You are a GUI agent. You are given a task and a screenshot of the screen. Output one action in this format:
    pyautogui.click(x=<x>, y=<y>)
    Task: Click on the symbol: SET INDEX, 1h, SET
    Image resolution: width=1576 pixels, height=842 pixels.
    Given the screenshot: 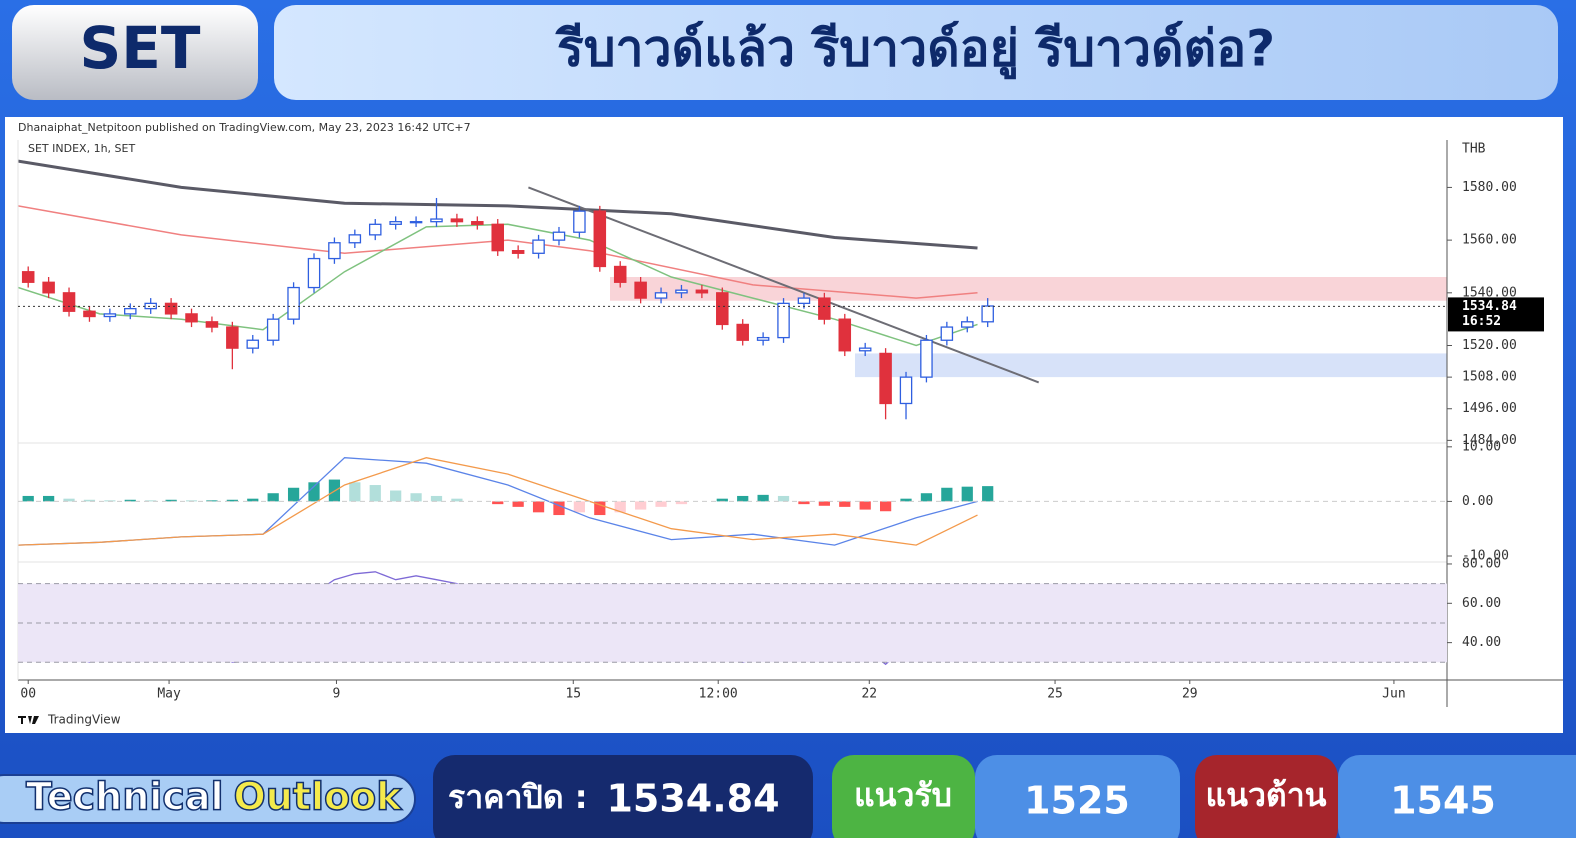 What is the action you would take?
    pyautogui.click(x=81, y=148)
    